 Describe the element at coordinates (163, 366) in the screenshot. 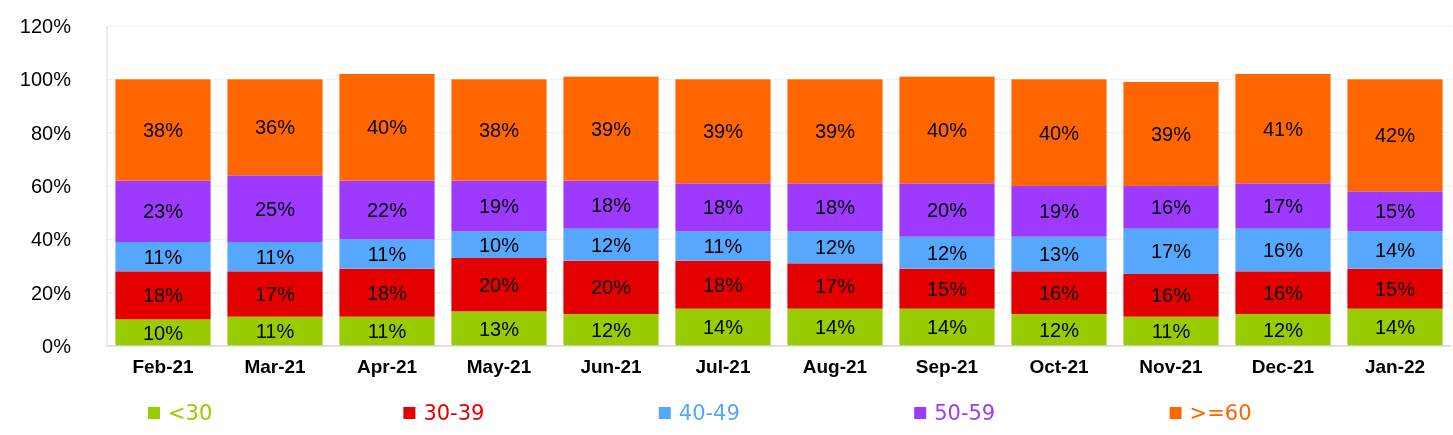

I see `x-tick-label: Feb-21` at that location.